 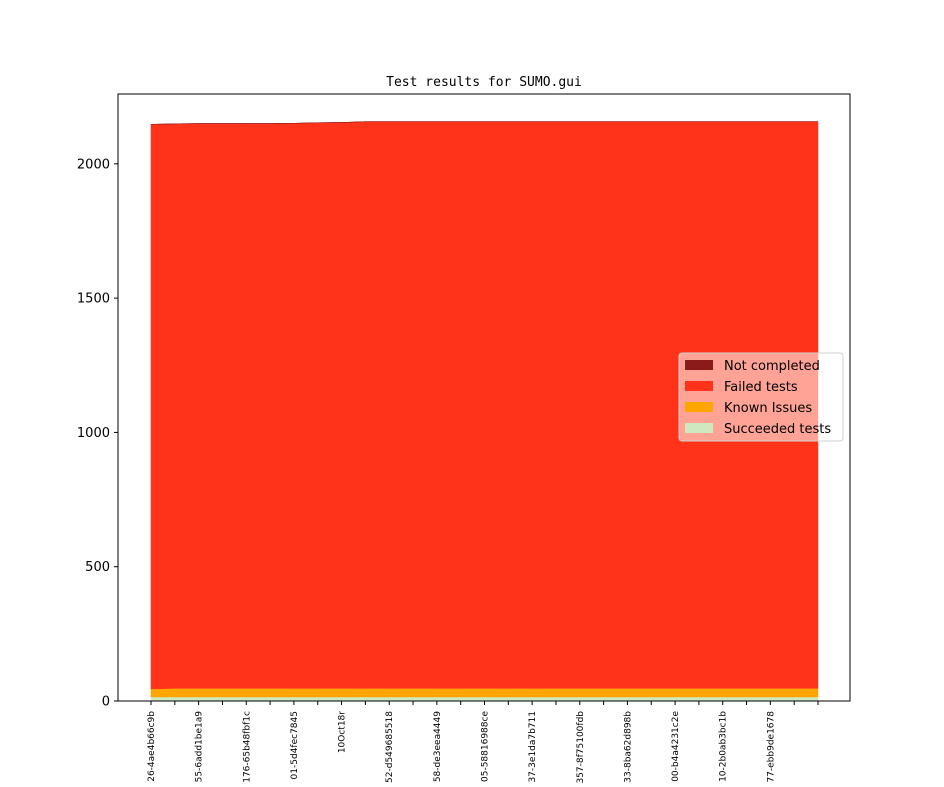 What do you see at coordinates (771, 747) in the screenshot?
I see `x-tick-label: 77-ebb9de1678` at bounding box center [771, 747].